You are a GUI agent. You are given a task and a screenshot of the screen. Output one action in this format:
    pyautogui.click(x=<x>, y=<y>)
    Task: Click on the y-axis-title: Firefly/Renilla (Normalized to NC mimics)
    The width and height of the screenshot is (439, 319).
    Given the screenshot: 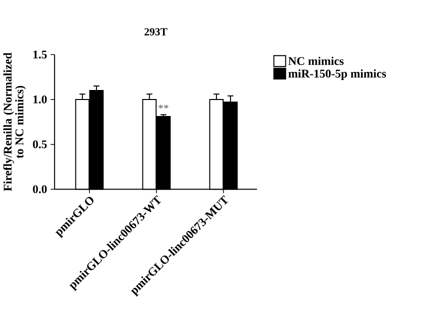 What is the action you would take?
    pyautogui.click(x=14, y=121)
    